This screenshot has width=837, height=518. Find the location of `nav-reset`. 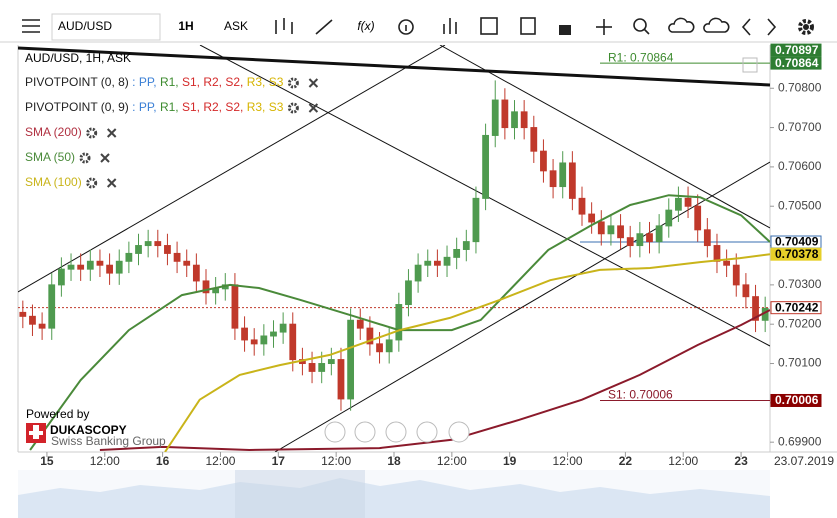

nav-reset is located at coordinates (396, 432).